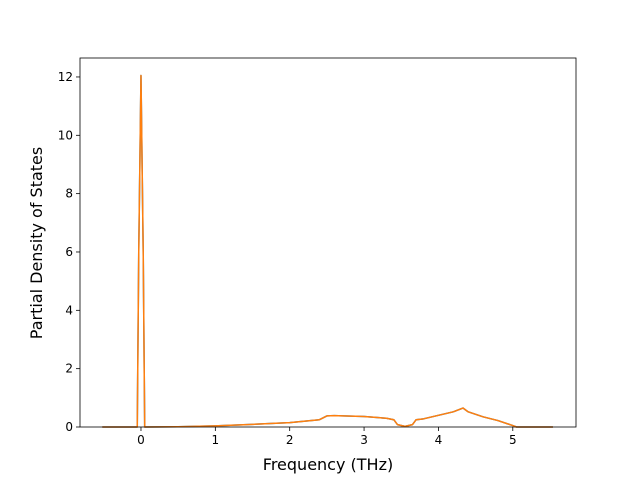 The height and width of the screenshot is (480, 640). What do you see at coordinates (364, 440) in the screenshot?
I see `x-tick-label: 3` at bounding box center [364, 440].